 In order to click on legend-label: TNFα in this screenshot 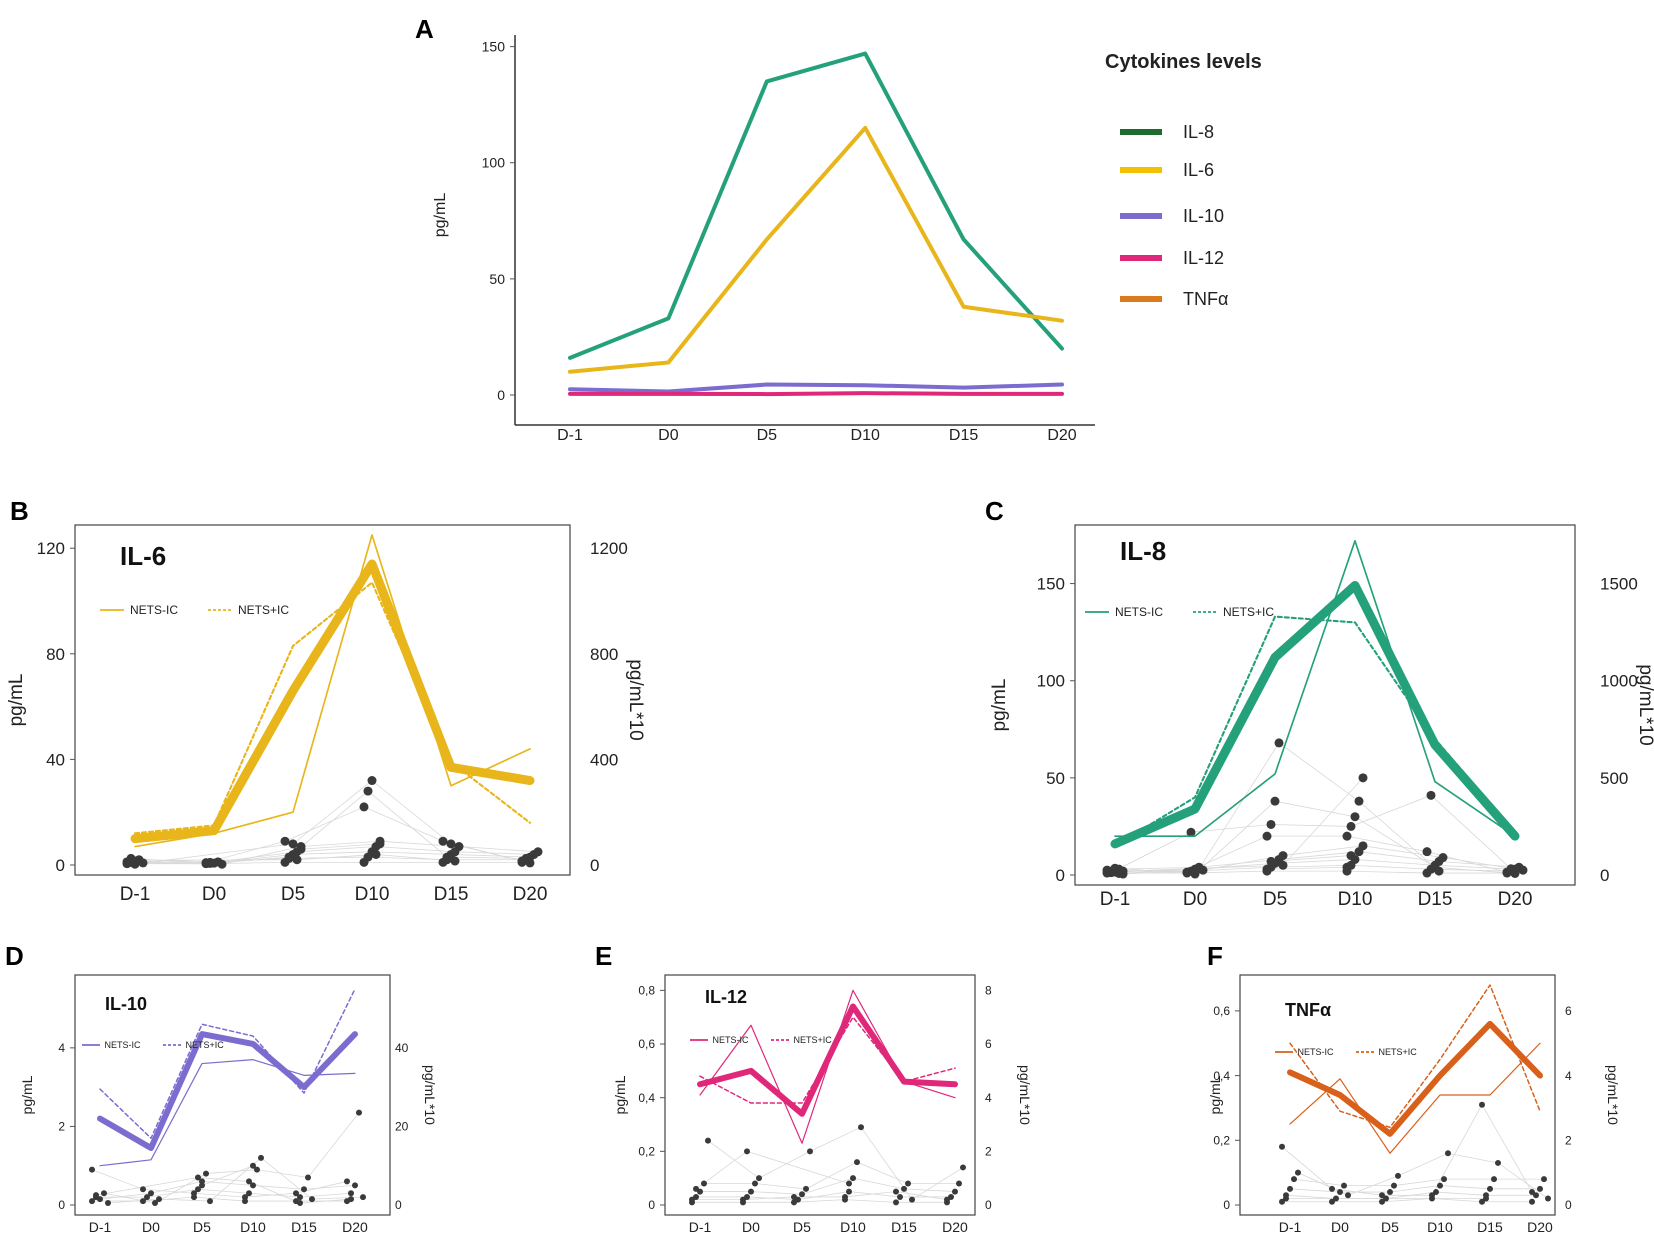, I will do `click(1205, 299)`.